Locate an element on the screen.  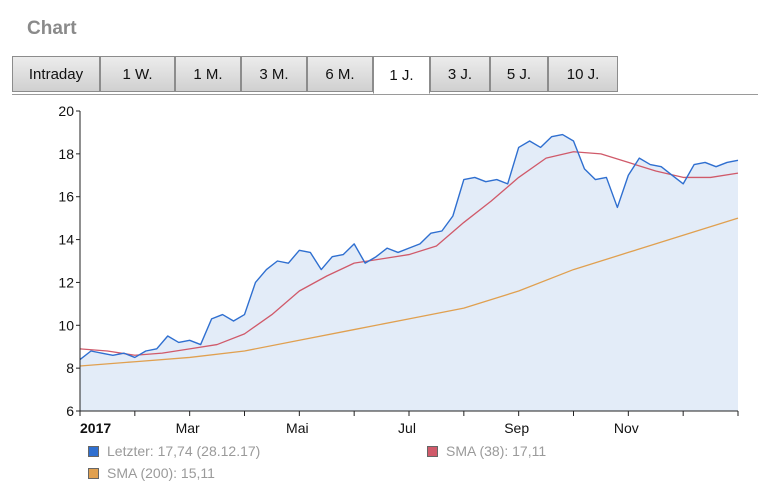
legend-label: SMA (200): 15,11 is located at coordinates (161, 473).